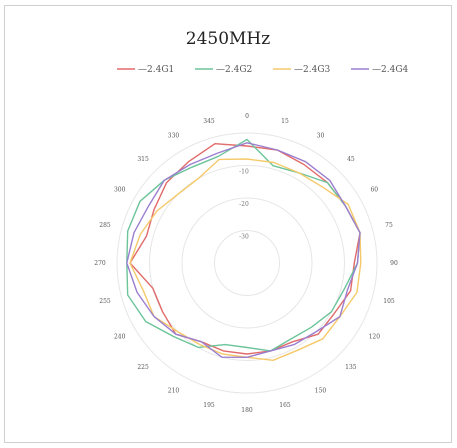 This screenshot has width=457, height=448. What do you see at coordinates (156, 70) in the screenshot?
I see `legend-label-0: —2.4G1` at bounding box center [156, 70].